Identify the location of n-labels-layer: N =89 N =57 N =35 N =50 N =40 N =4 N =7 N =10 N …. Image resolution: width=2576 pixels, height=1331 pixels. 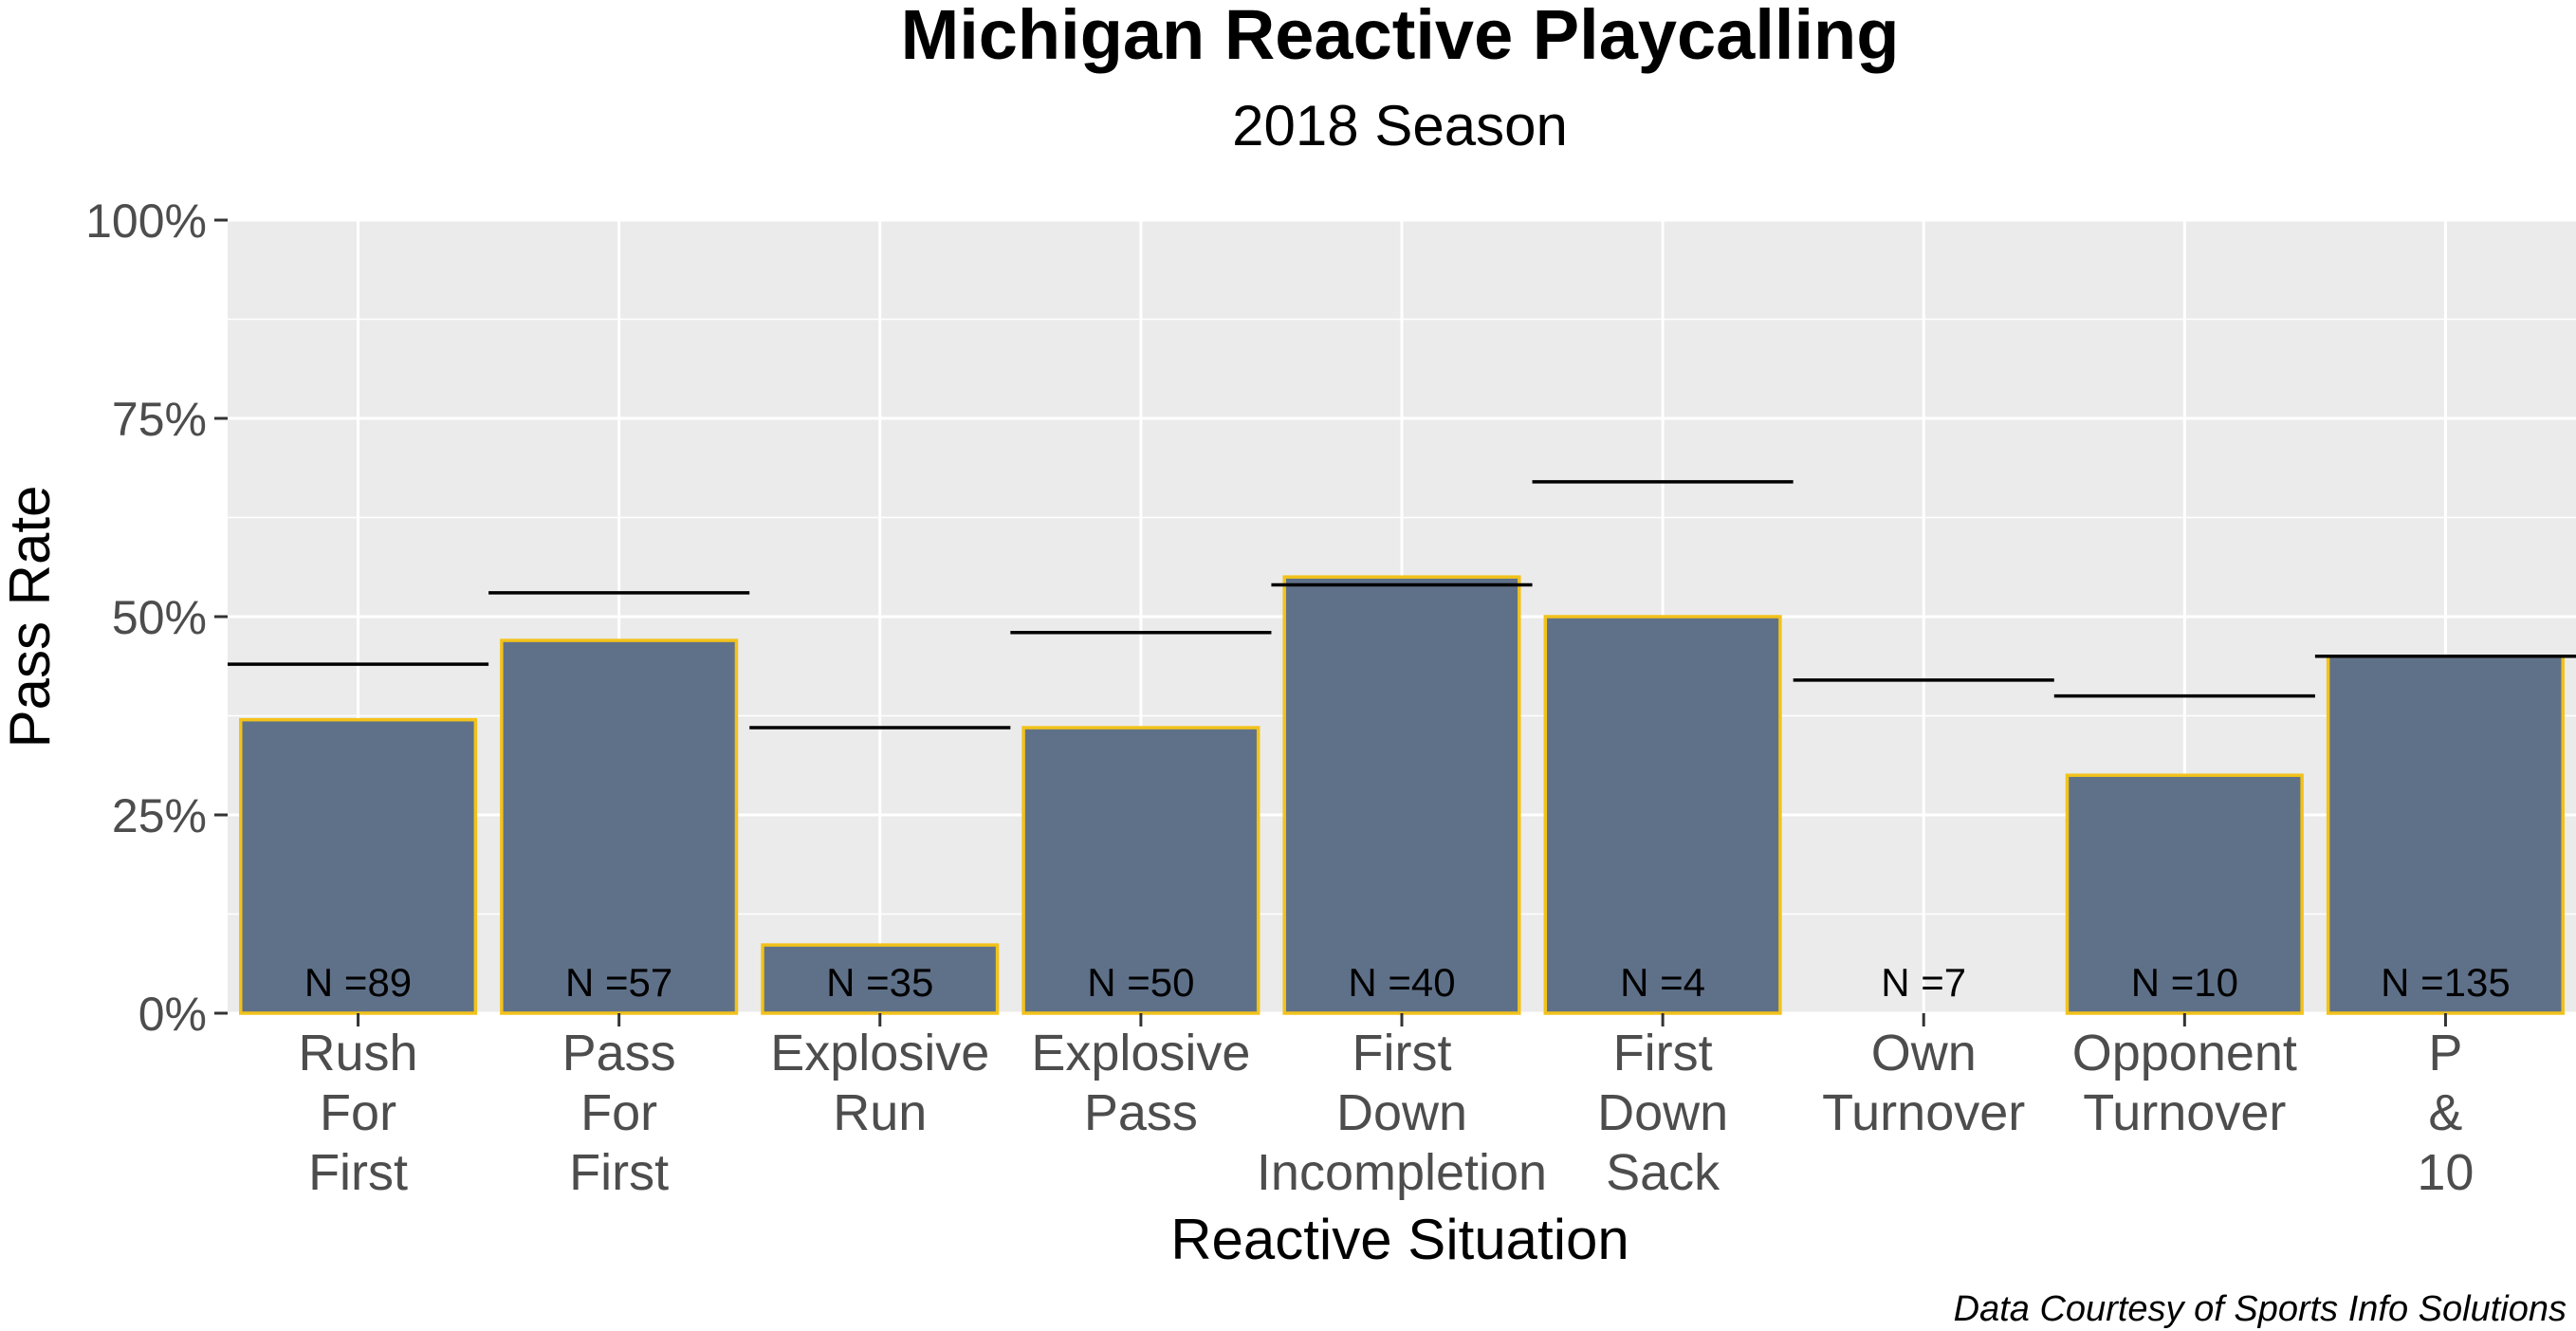
(1407, 982).